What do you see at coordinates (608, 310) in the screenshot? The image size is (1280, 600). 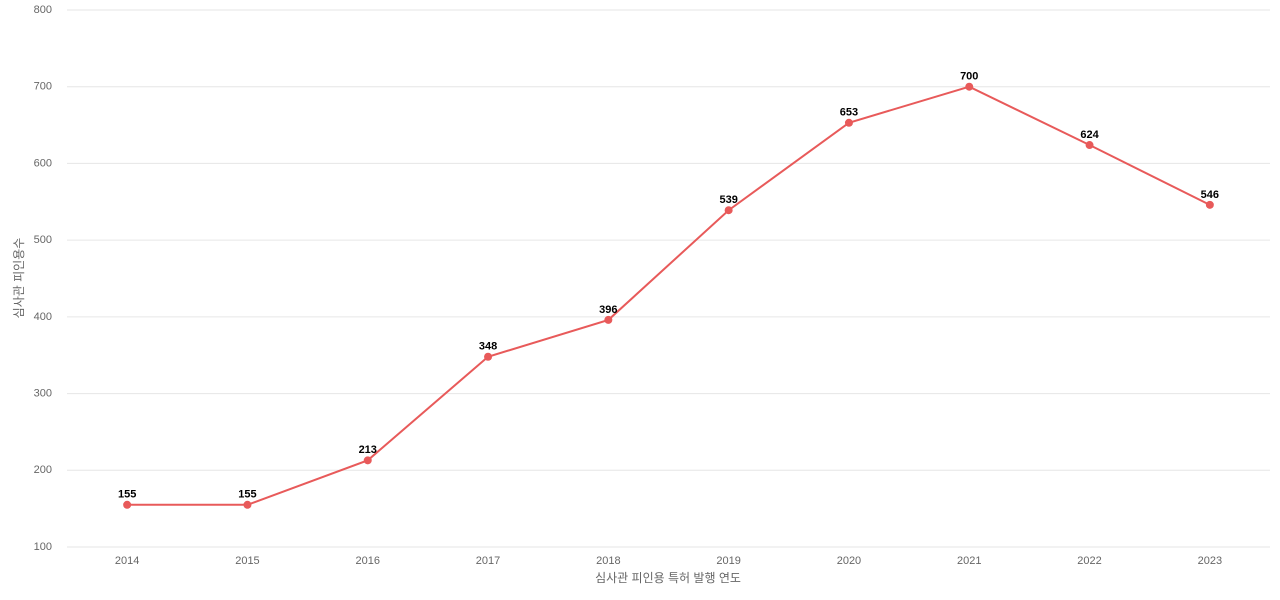 I see `value-label: 396` at bounding box center [608, 310].